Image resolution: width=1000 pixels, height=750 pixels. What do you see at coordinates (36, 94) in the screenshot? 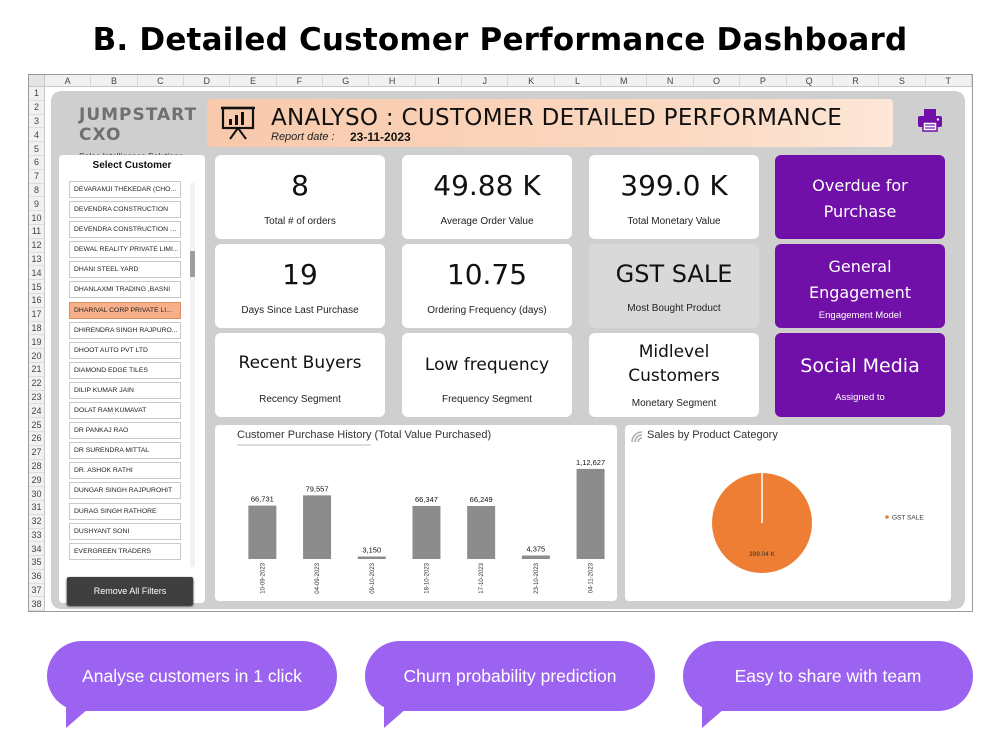
I see `row-header: 1` at bounding box center [36, 94].